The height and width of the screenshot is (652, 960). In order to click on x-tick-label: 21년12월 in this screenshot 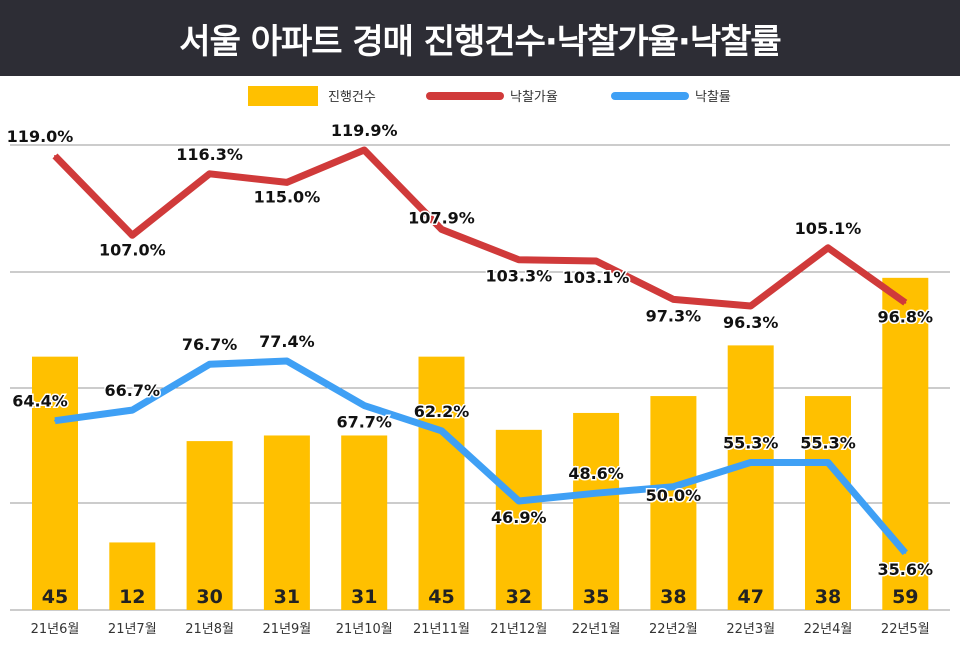, I will do `click(518, 629)`.